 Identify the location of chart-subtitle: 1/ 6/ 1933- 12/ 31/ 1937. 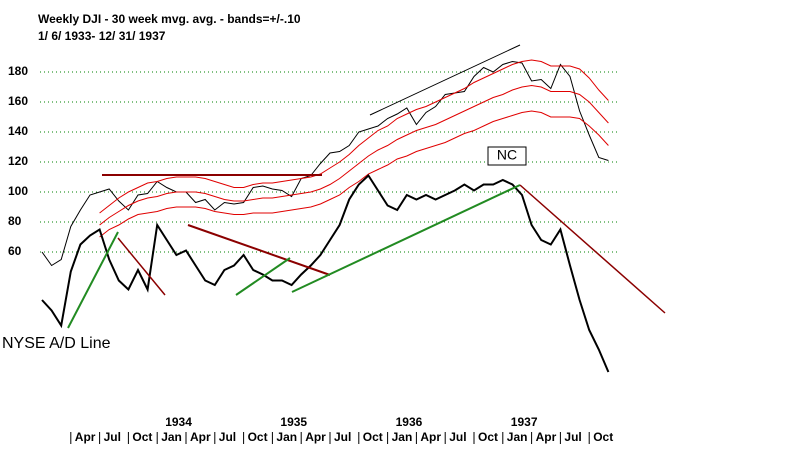
(102, 36).